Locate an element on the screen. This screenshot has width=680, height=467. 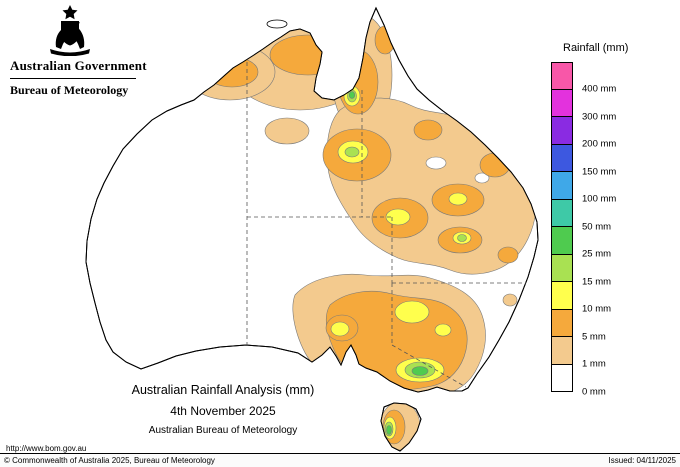
legend-label: 5 mm is located at coordinates (594, 336).